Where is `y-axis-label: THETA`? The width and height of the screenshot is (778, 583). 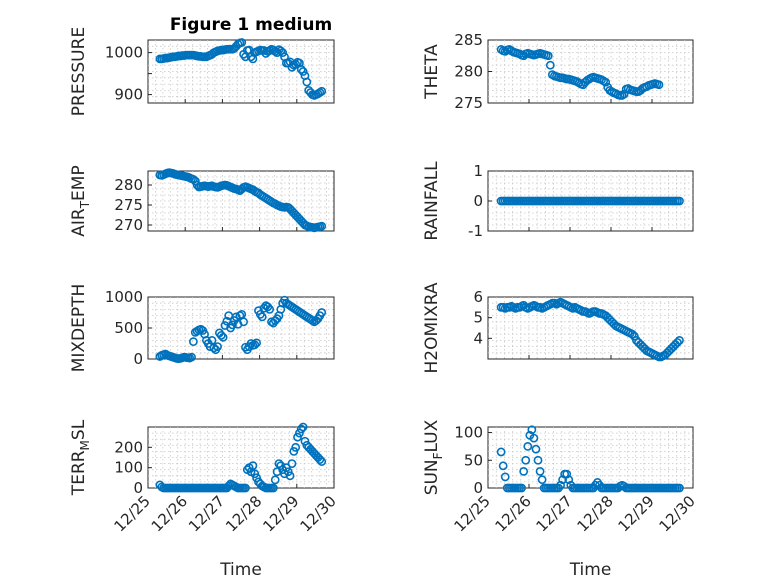
y-axis-label: THETA is located at coordinates (432, 72).